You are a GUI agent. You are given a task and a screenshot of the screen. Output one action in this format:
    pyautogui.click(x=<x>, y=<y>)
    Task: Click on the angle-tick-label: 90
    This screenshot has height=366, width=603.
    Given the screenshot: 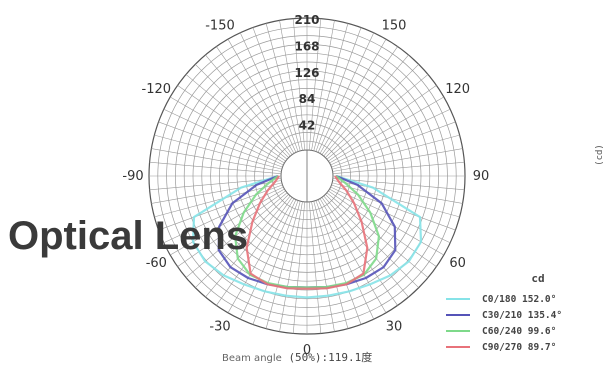 What is the action you would take?
    pyautogui.click(x=481, y=176)
    